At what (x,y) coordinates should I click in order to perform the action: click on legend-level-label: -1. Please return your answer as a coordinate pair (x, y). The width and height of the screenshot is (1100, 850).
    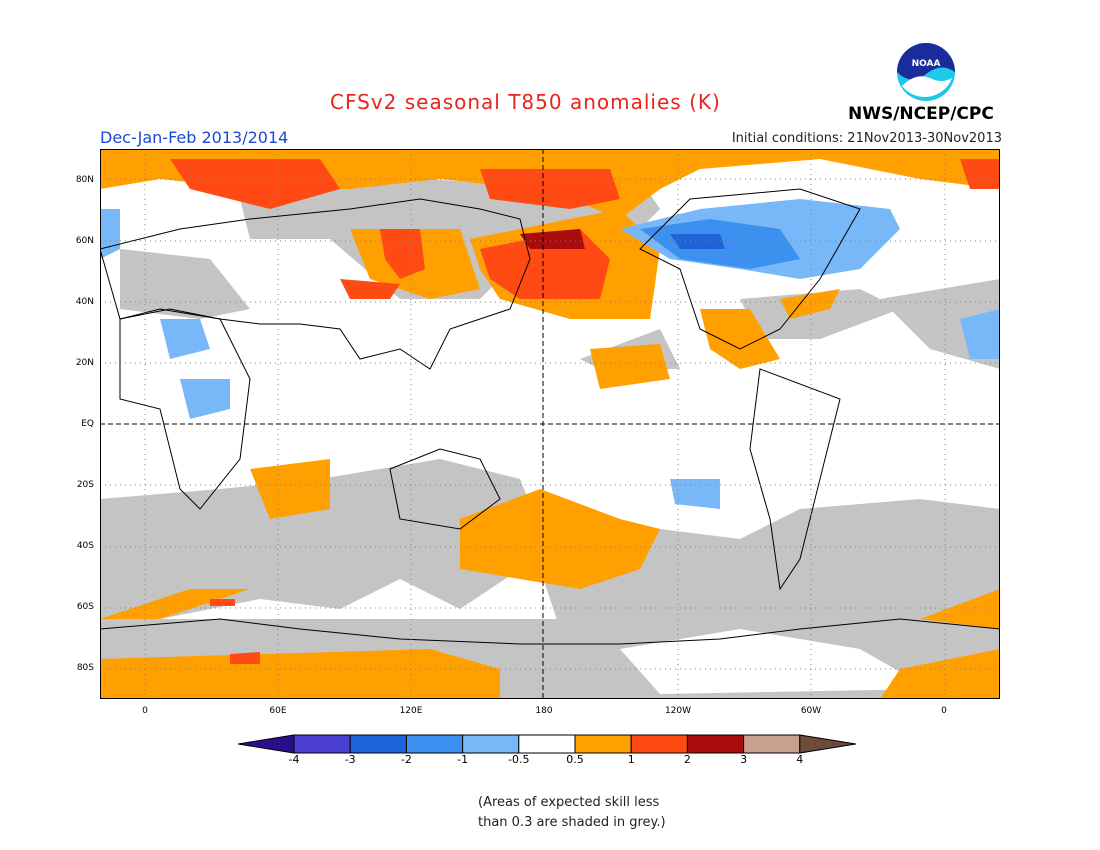
    Looking at the image, I should click on (463, 759).